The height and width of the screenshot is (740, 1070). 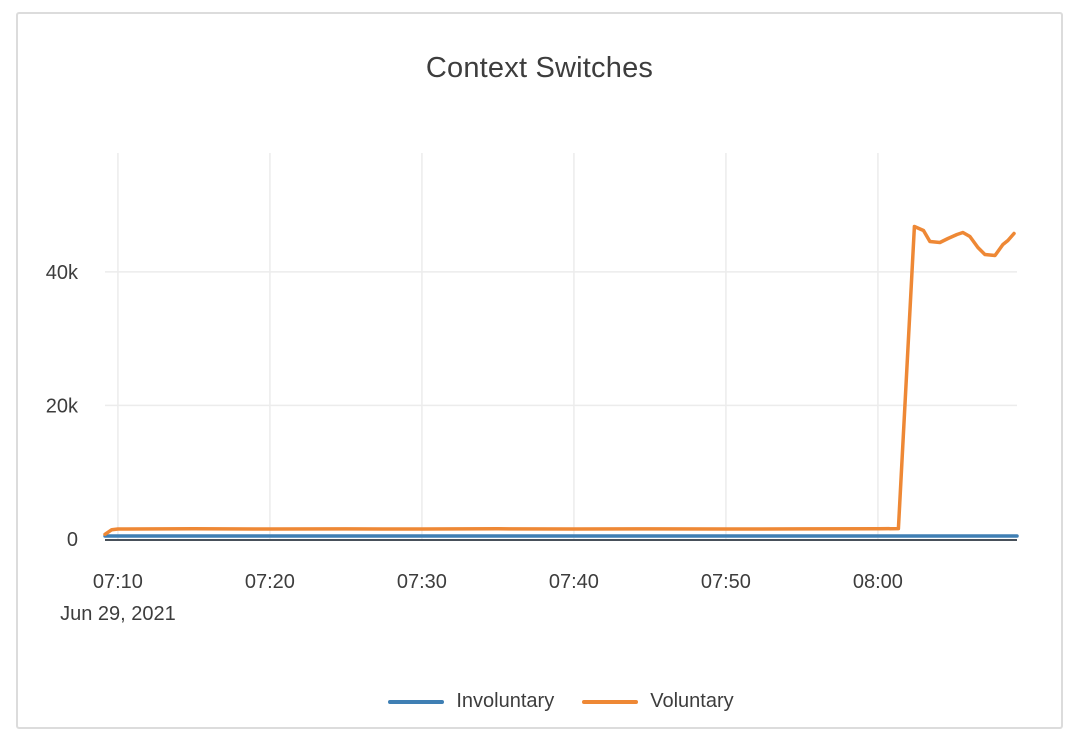 I want to click on x-axis-date-label: Jun 29, 2021, so click(x=118, y=614).